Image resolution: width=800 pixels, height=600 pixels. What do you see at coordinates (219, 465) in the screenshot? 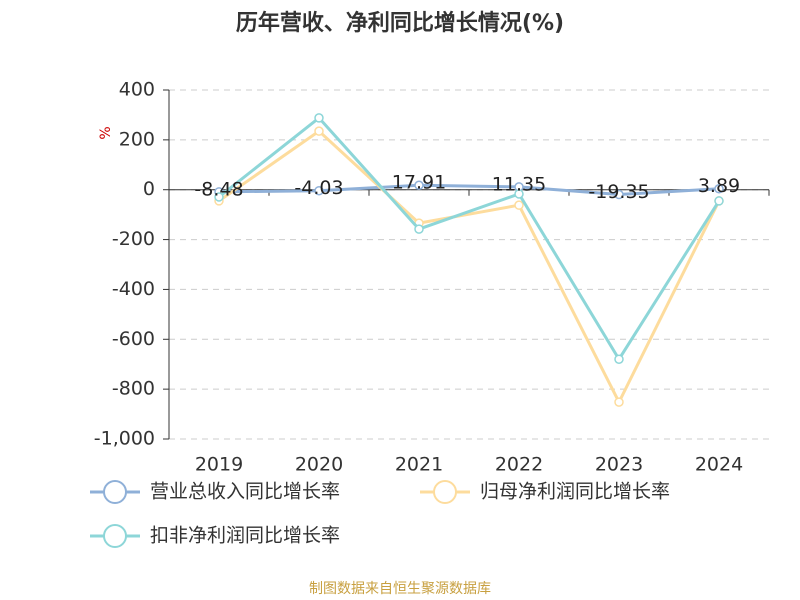
I see `x-tick-label: 2019` at bounding box center [219, 465].